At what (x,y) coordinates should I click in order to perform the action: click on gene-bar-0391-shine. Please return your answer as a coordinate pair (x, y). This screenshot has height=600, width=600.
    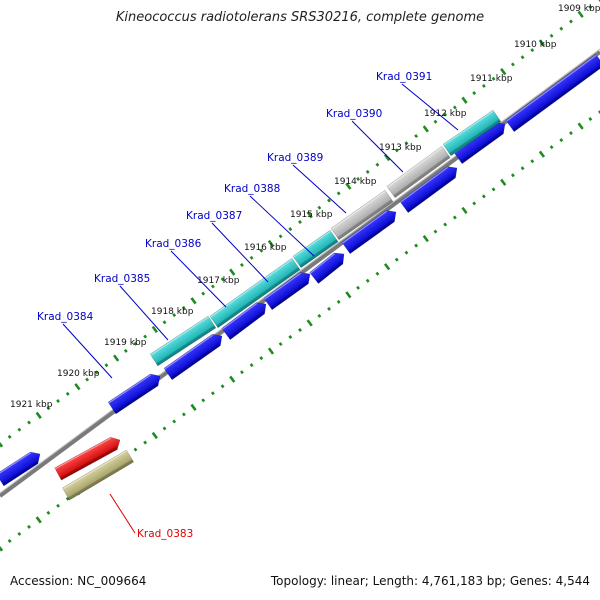
    Looking at the image, I should click on (468, 128).